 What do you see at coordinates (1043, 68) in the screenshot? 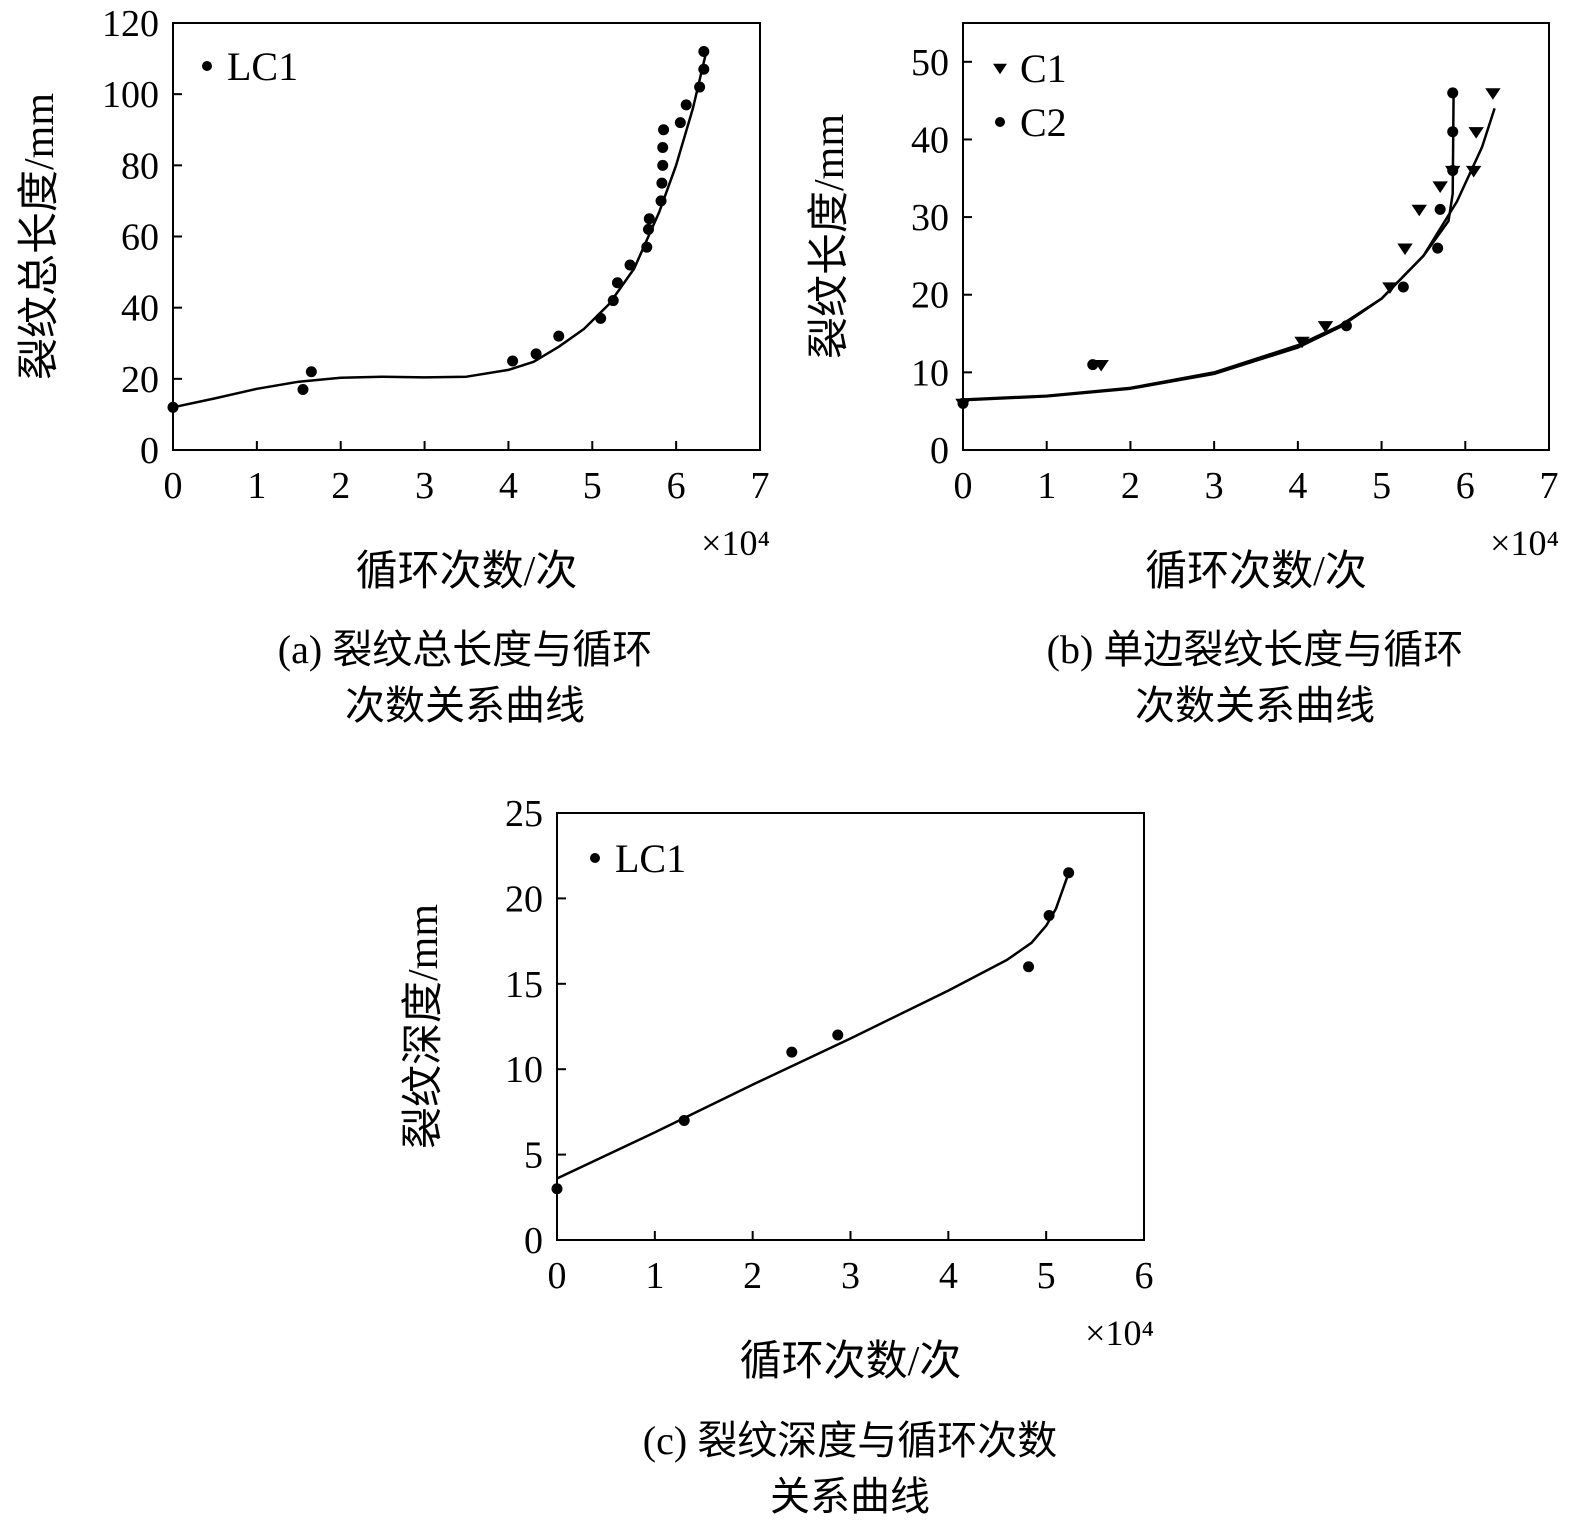
I see `legend-label-C1: C1` at bounding box center [1043, 68].